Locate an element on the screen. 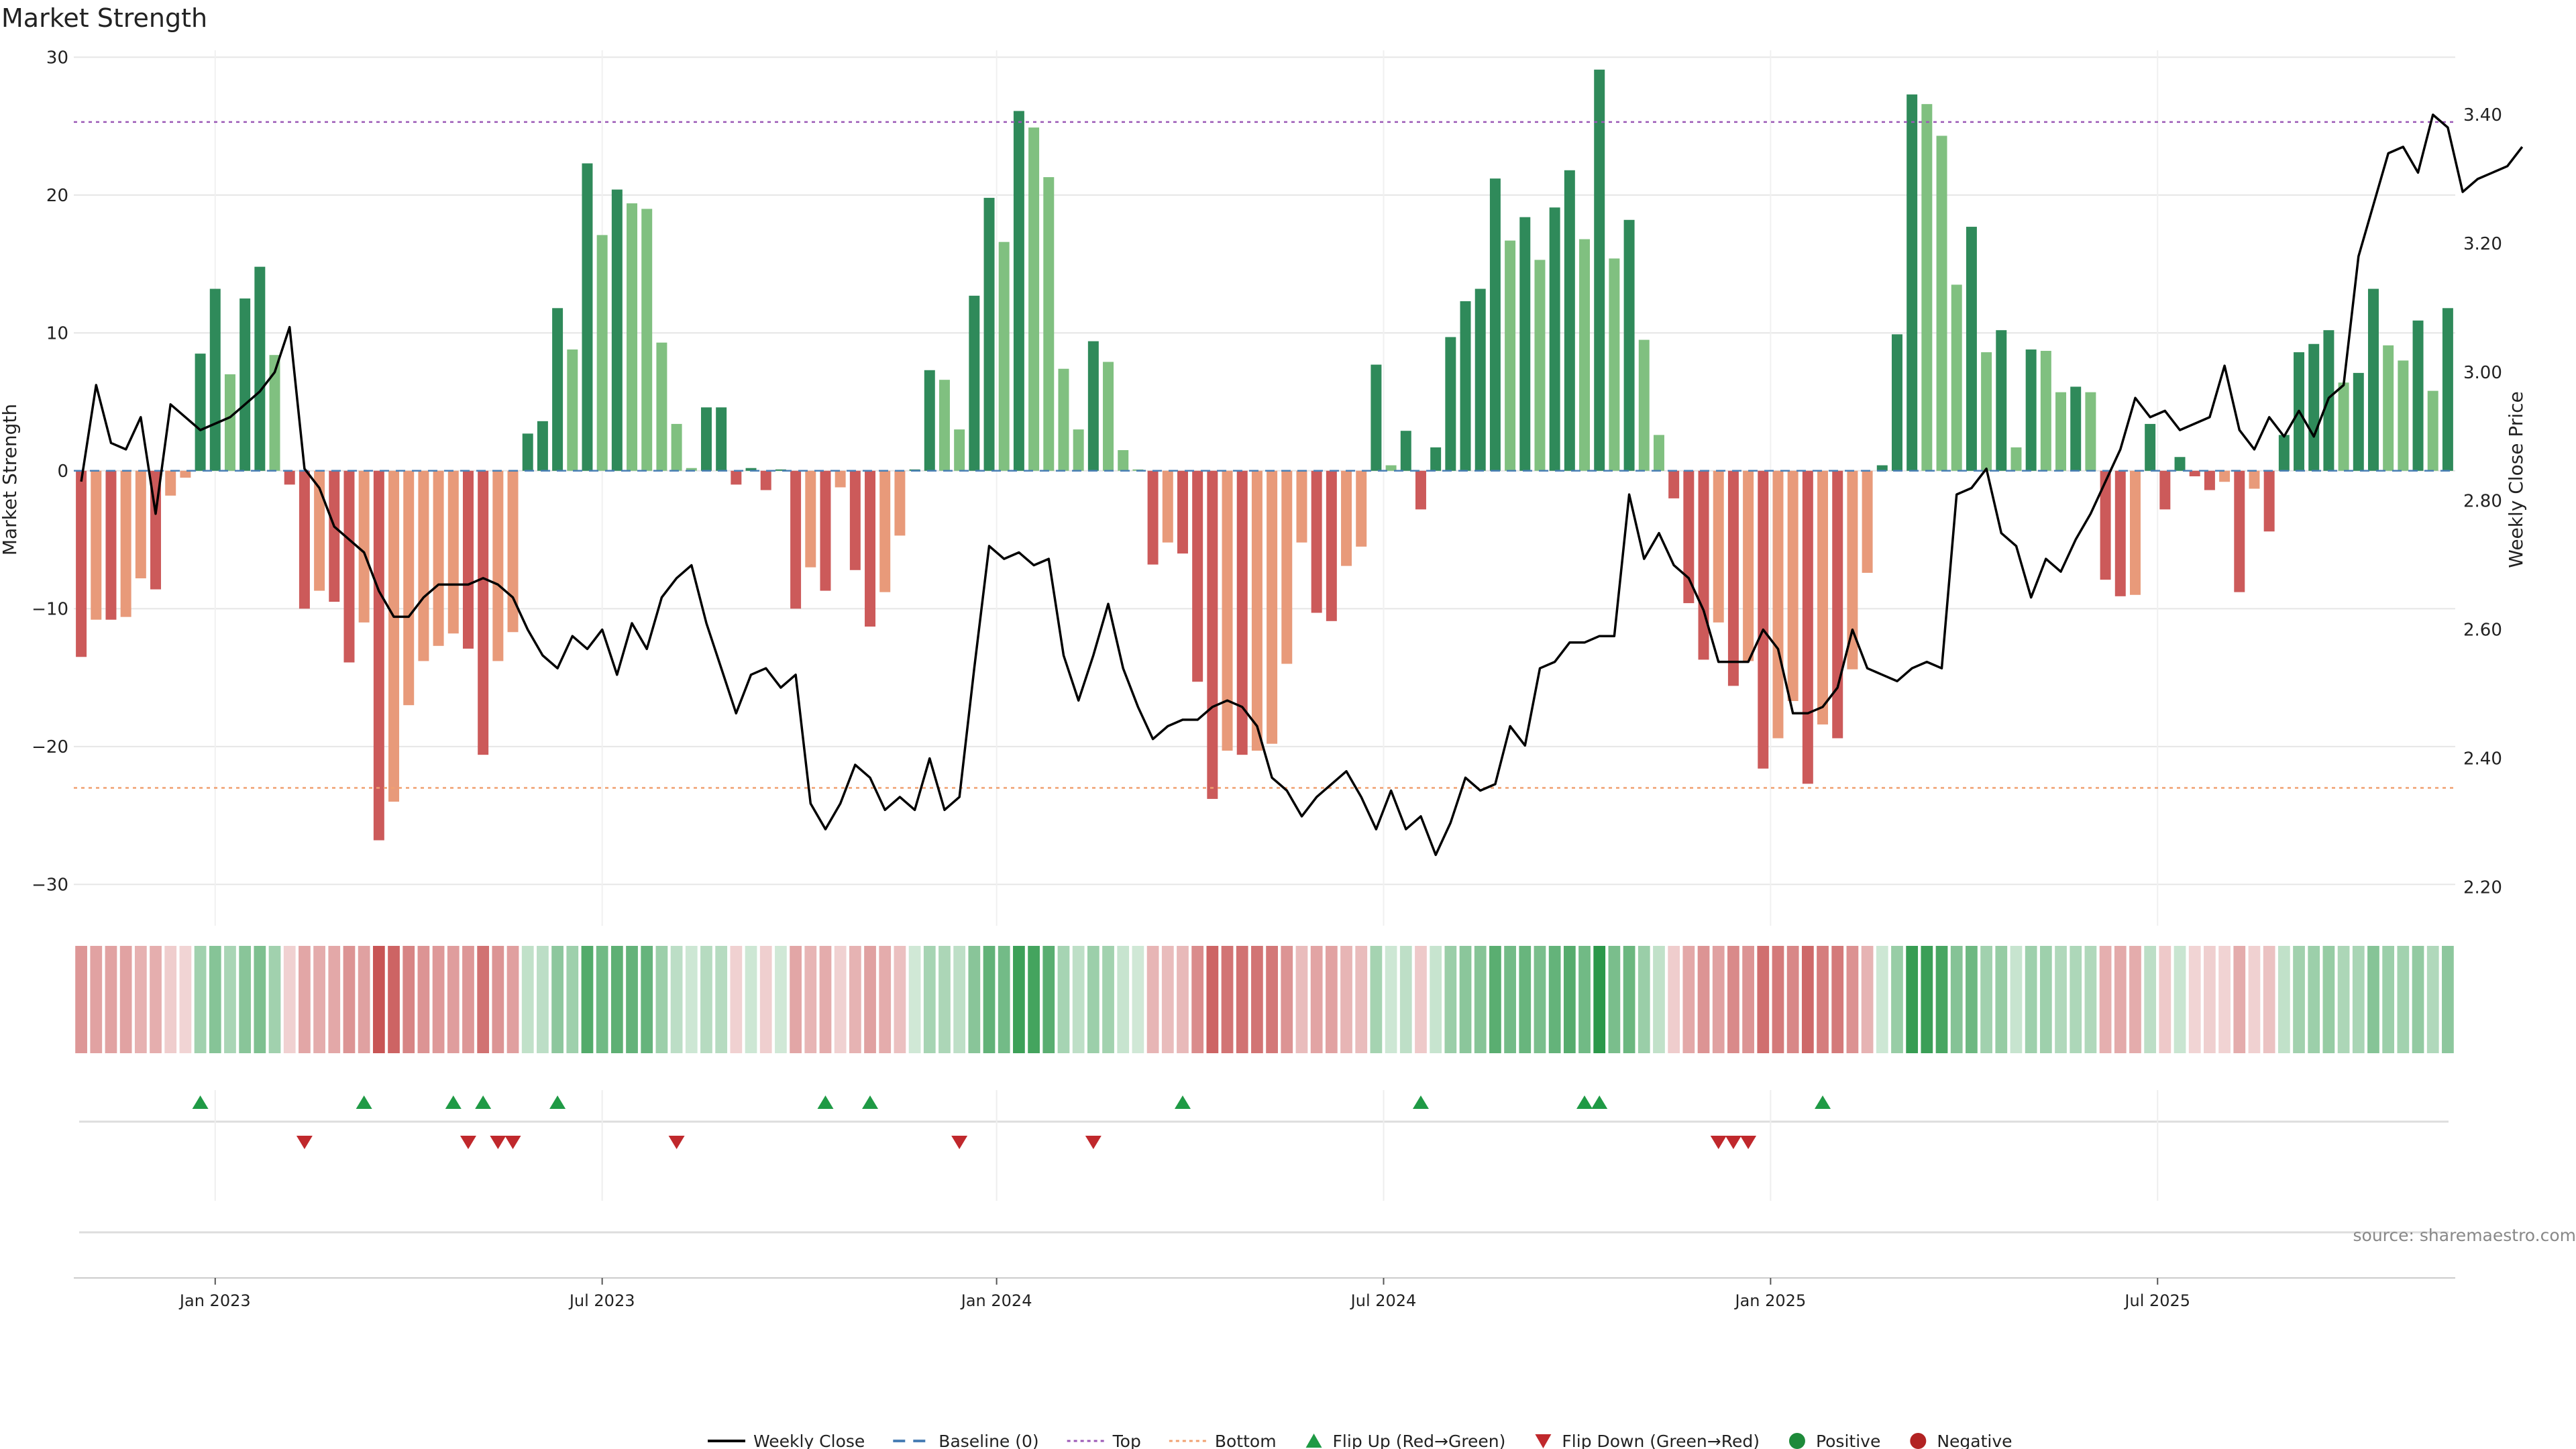 This screenshot has width=2576, height=1449. y-tick-label: −20 is located at coordinates (50, 747).